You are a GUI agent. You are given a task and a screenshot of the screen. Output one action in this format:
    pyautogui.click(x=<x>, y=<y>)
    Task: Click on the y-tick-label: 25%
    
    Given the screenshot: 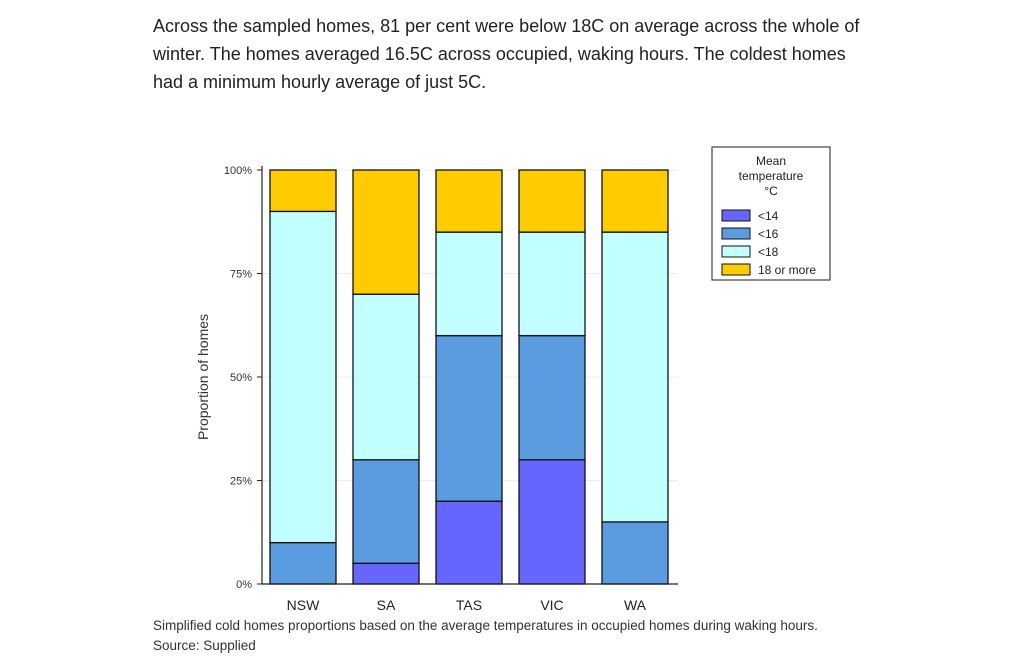 What is the action you would take?
    pyautogui.click(x=241, y=482)
    